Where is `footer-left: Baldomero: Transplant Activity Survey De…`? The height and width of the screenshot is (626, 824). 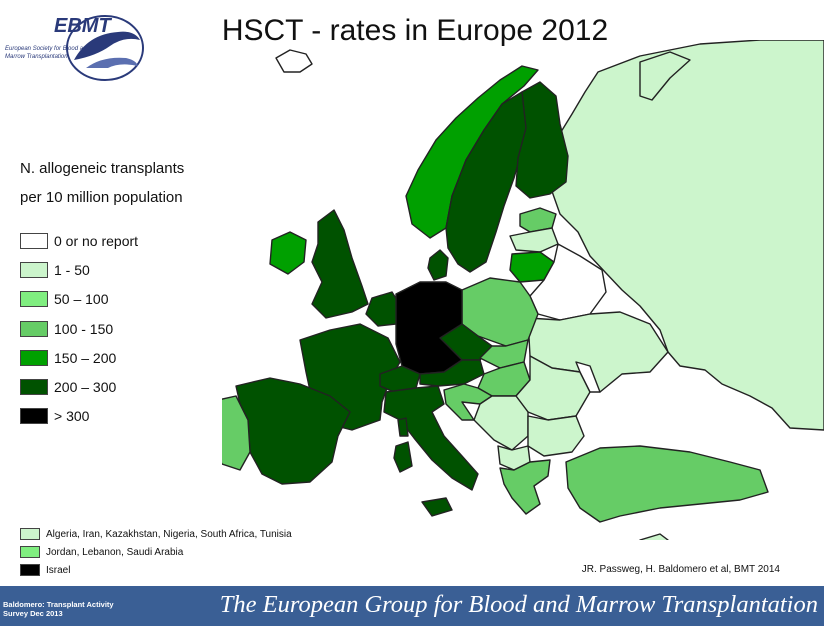 footer-left: Baldomero: Transplant Activity Survey De… is located at coordinates (58, 609).